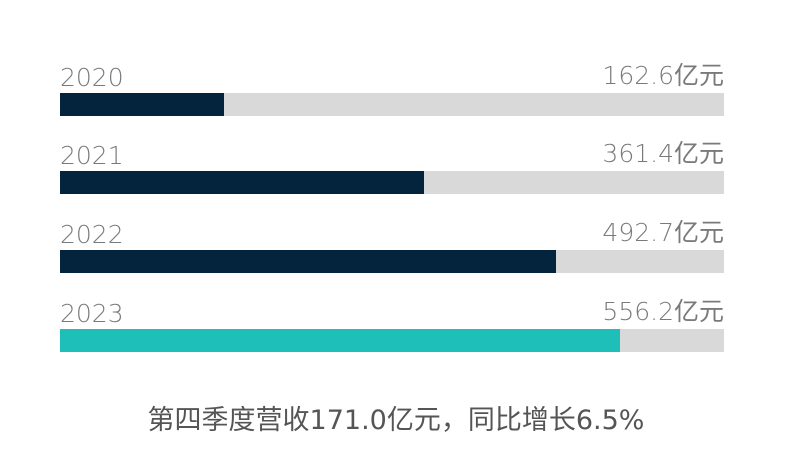 This screenshot has width=792, height=467. Describe the element at coordinates (392, 243) in the screenshot. I see `bar-row-2022: 2022 492.7亿元` at that location.